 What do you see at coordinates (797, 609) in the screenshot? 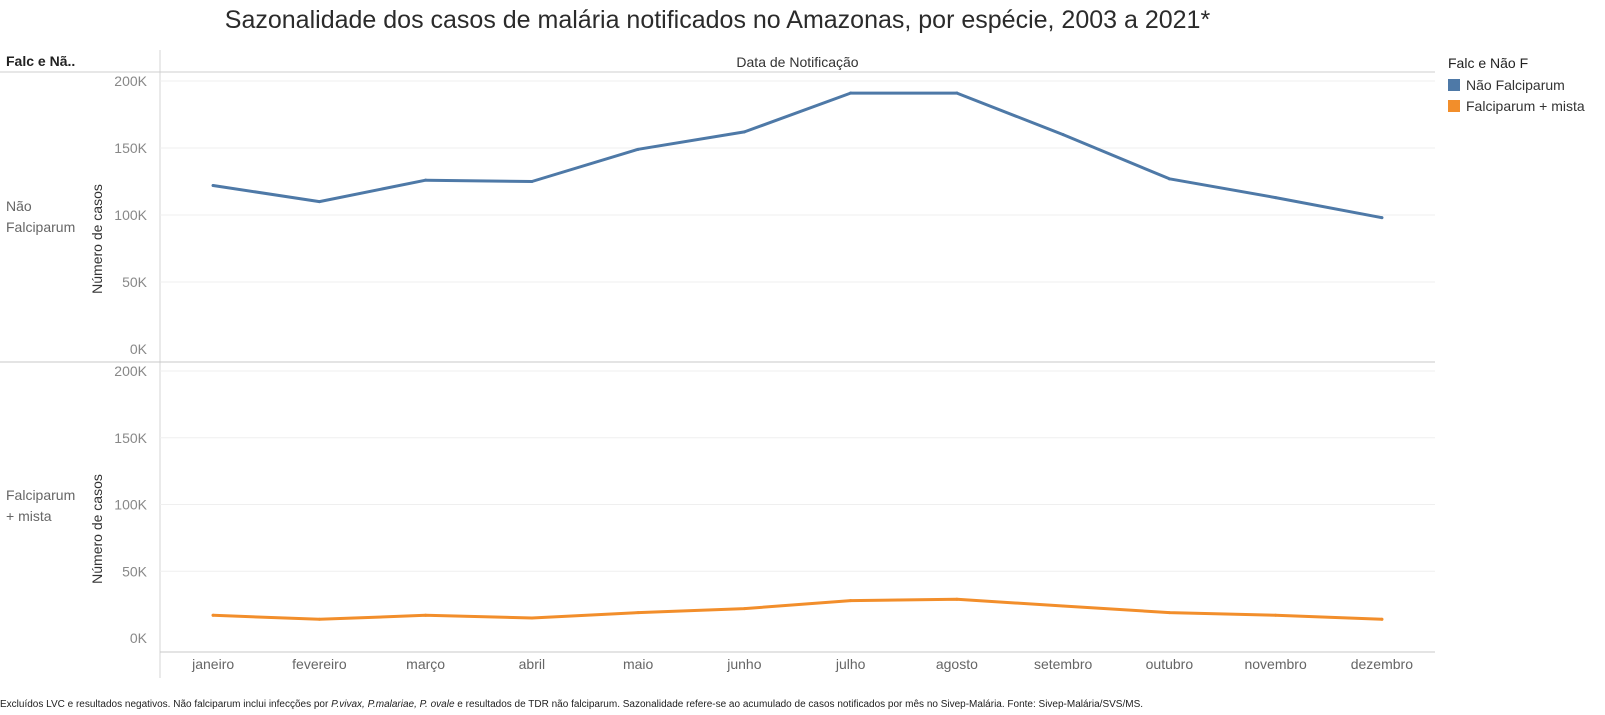
I see `series-line-falciparum-mista` at bounding box center [797, 609].